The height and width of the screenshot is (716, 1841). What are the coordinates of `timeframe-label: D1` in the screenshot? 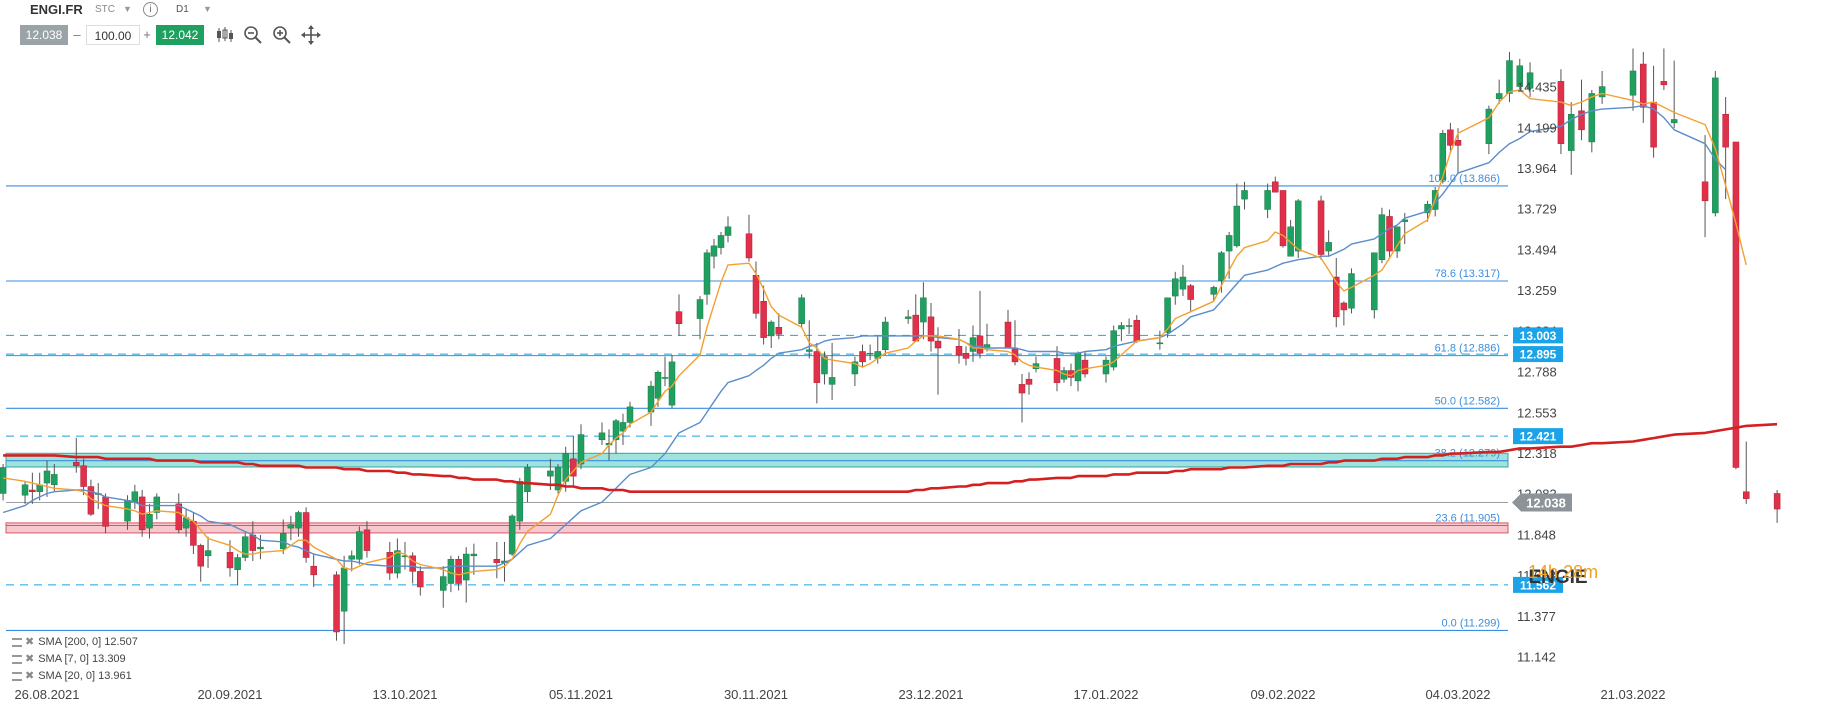 It's located at (182, 9).